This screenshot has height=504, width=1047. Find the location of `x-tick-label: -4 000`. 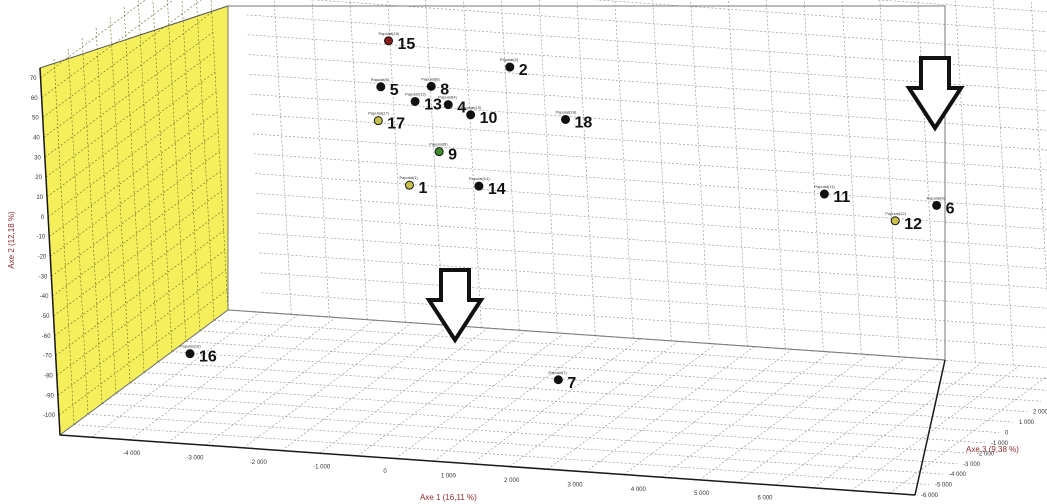

x-tick-label: -4 000 is located at coordinates (132, 454).